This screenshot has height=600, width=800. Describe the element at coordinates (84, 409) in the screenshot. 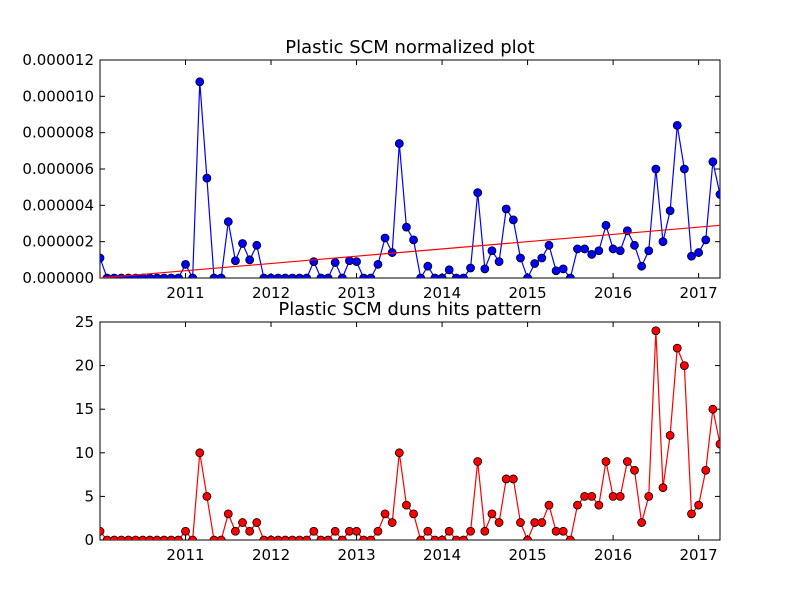

I see `bottom-y-tick-label: 15` at that location.